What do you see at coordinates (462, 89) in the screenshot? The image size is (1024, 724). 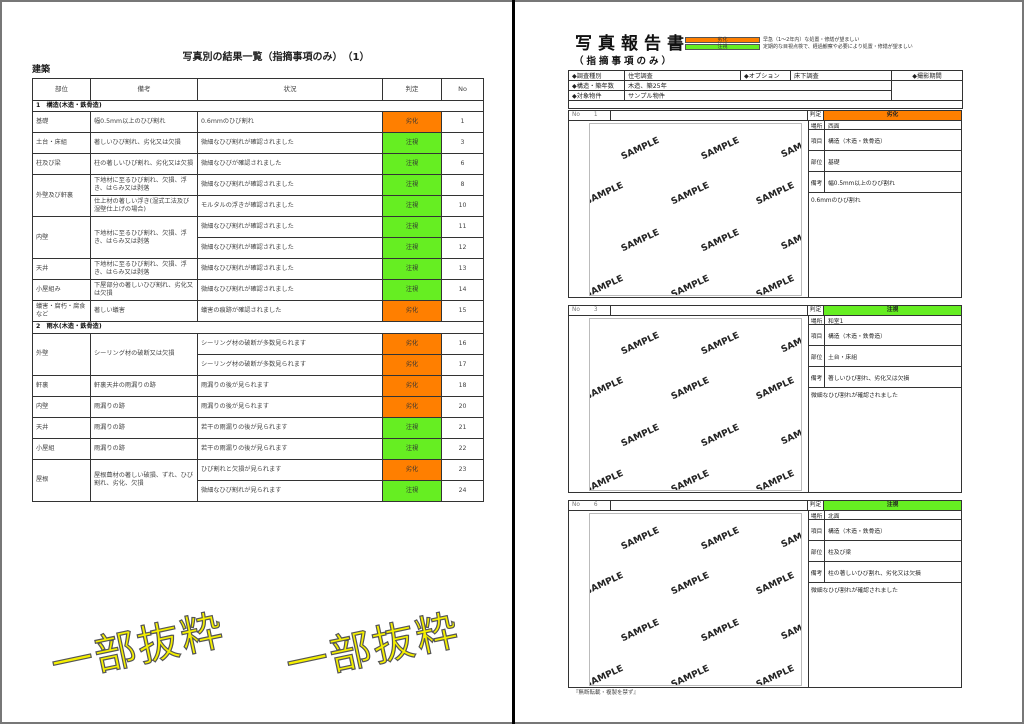 I see `header-no: No` at bounding box center [462, 89].